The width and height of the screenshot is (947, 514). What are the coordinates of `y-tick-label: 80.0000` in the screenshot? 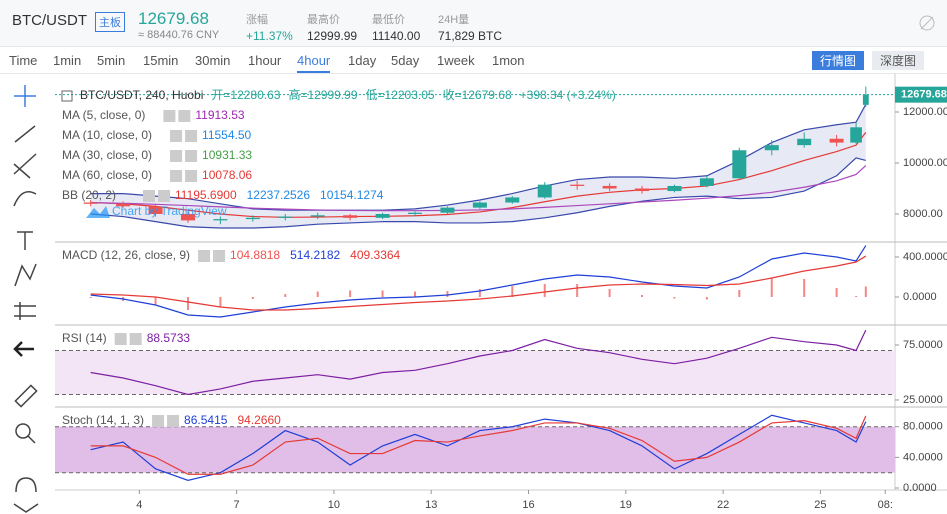 It's located at (923, 427).